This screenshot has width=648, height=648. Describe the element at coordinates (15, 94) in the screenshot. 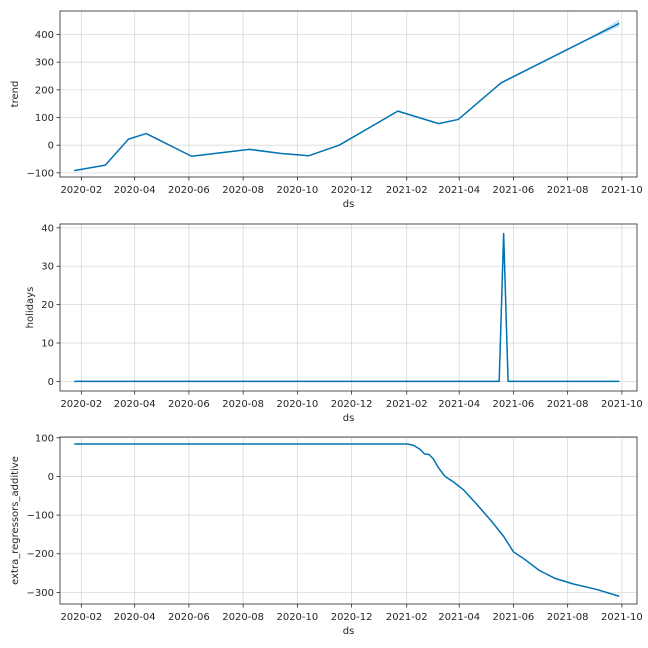

I see `y-axis-label: trend` at that location.